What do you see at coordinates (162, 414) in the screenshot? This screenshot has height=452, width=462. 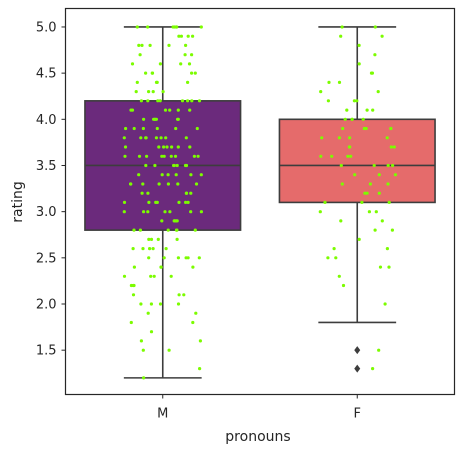 I see `x-tick-label-m: M` at bounding box center [162, 414].